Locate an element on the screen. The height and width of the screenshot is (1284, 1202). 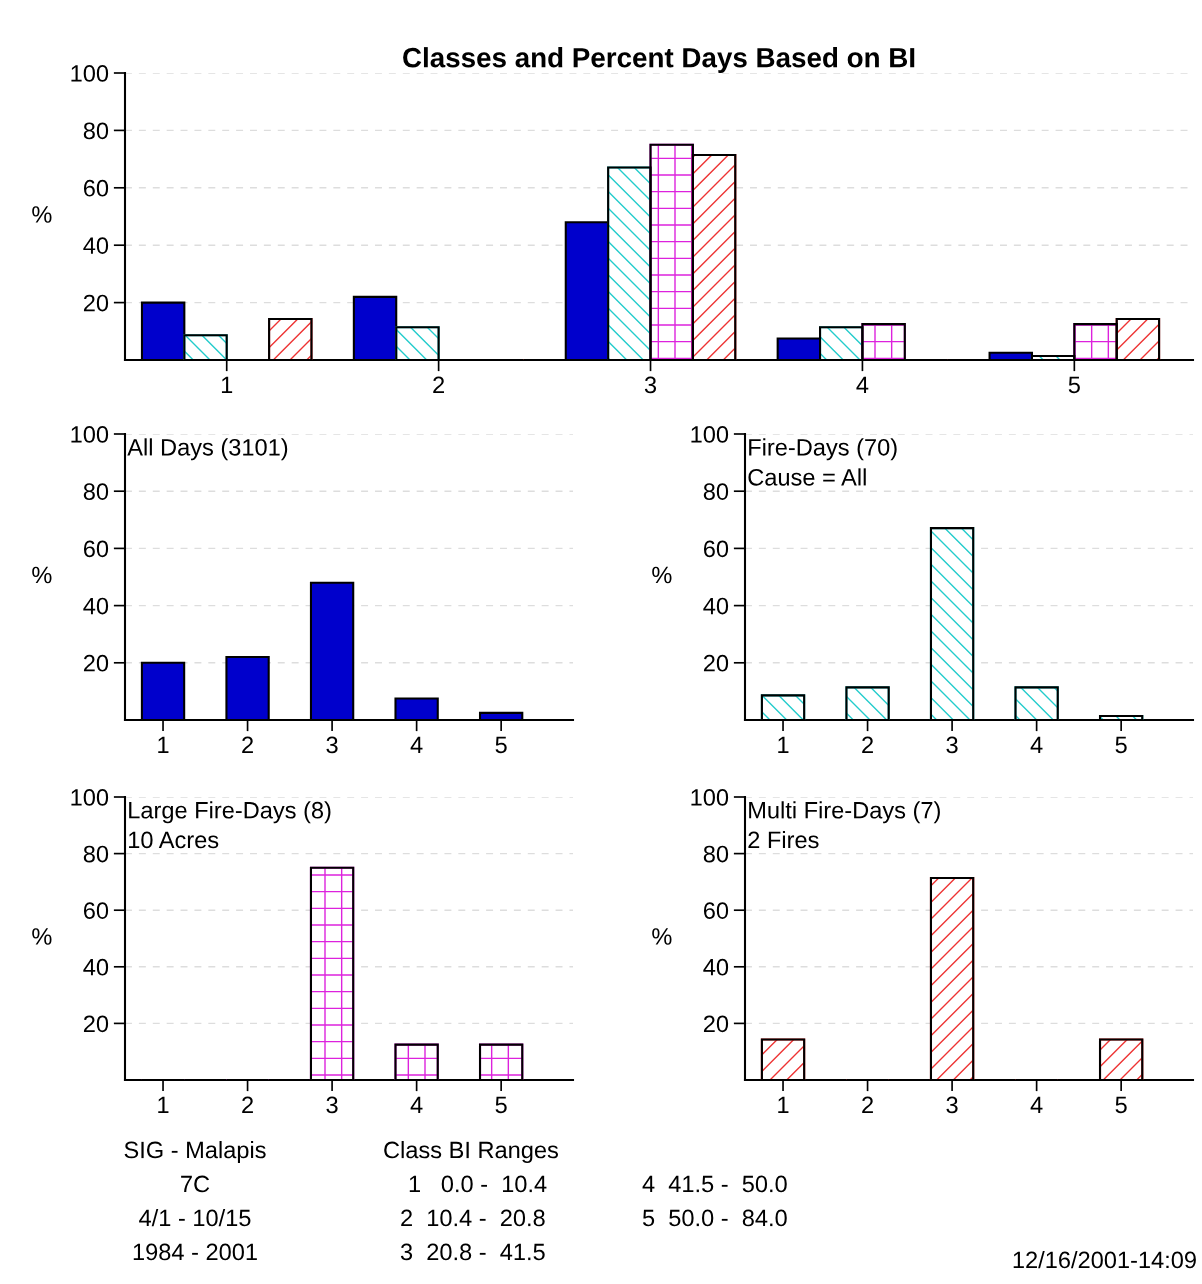
text: 1 0.0 - 10.4 is located at coordinates (478, 1184).